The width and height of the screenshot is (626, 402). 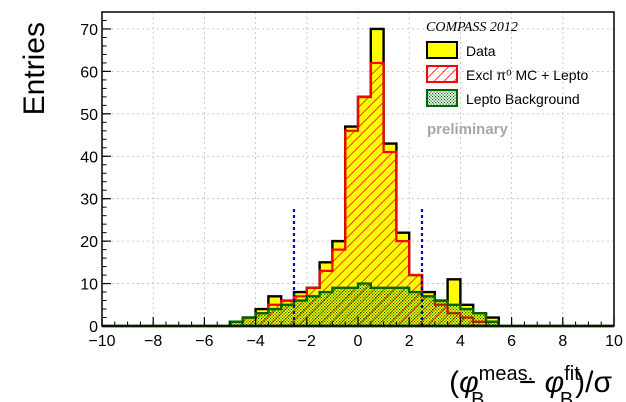 I want to click on x-tick-label: −4, so click(x=255, y=341).